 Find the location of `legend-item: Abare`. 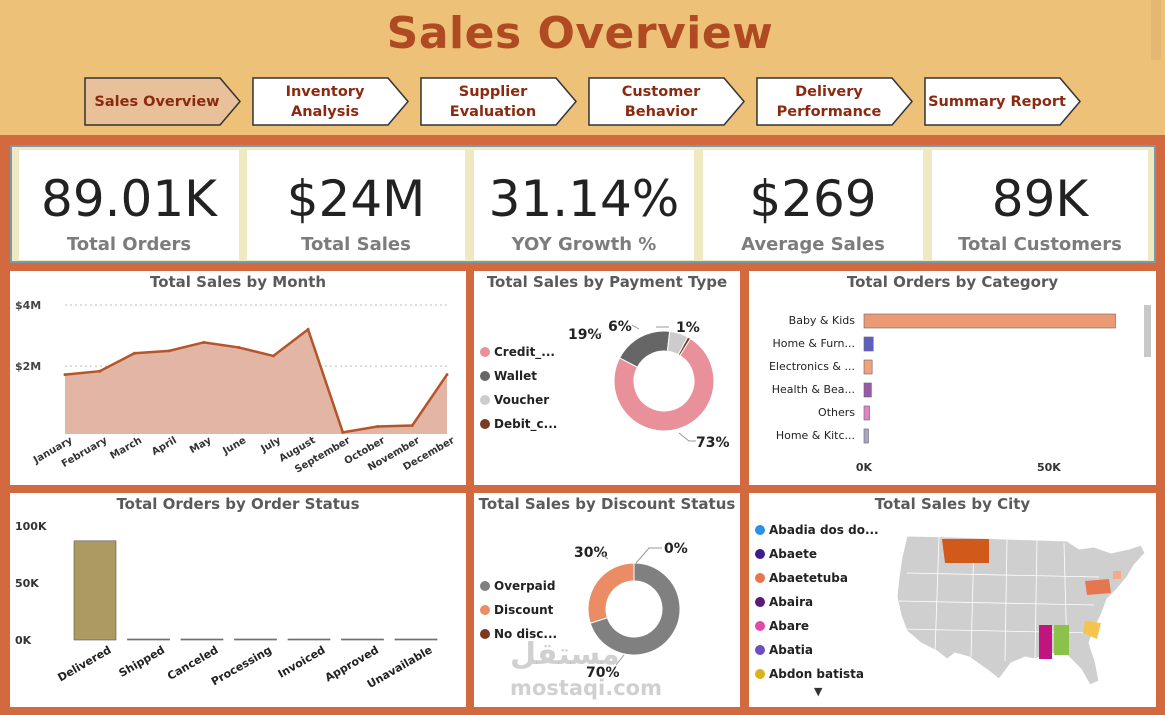

legend-item: Abare is located at coordinates (782, 626).